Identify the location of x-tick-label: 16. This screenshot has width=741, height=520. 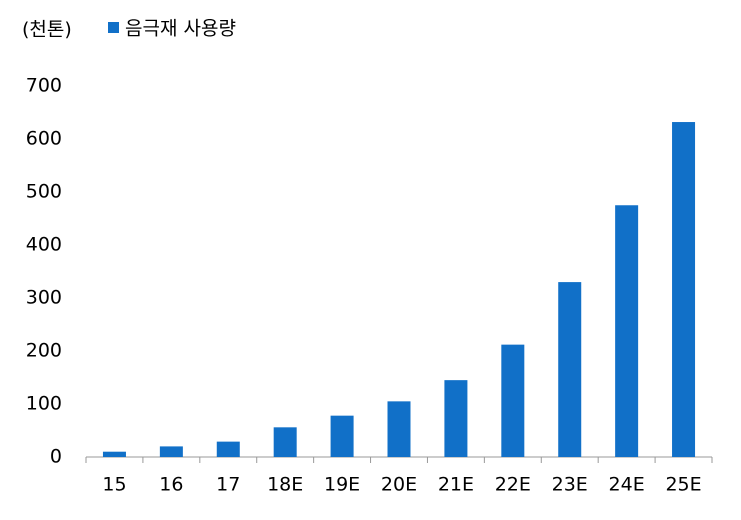
(171, 485).